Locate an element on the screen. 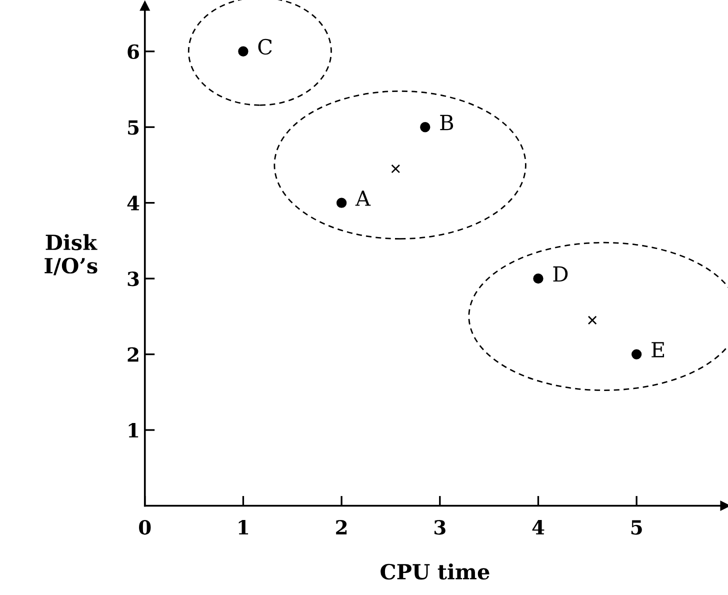 Image resolution: width=728 pixels, height=595 pixels. annotation: E is located at coordinates (658, 350).